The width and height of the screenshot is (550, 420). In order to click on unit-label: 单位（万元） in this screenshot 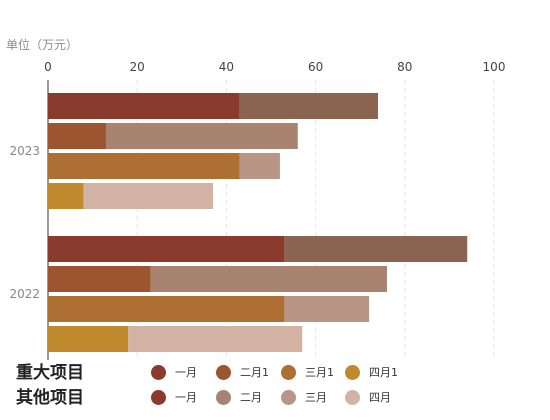, I will do `click(42, 45)`.